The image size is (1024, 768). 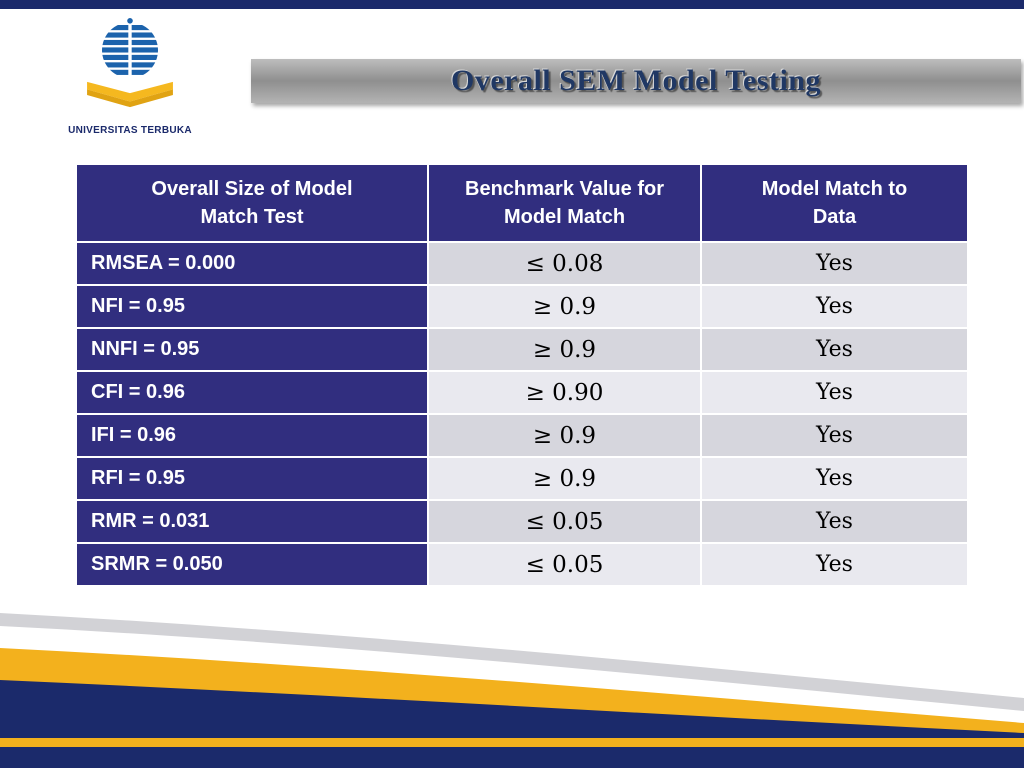 I want to click on test-cell: NNFI = 0.95, so click(x=252, y=349).